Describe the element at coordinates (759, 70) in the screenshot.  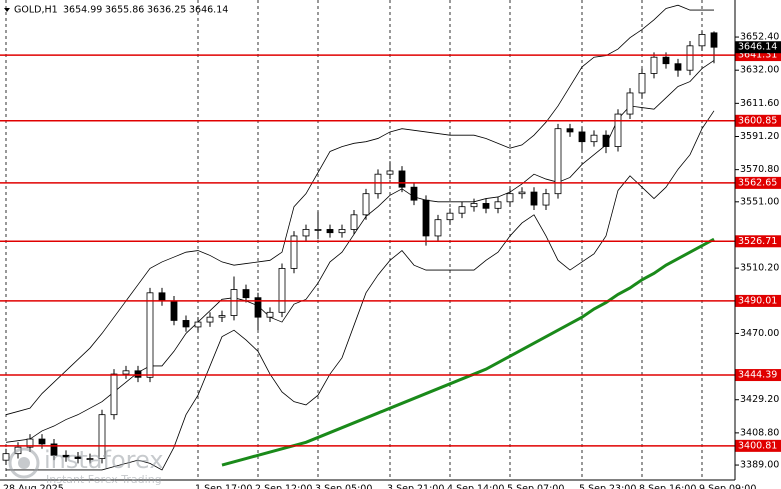
I see `y-tick-label: 3632.00` at that location.